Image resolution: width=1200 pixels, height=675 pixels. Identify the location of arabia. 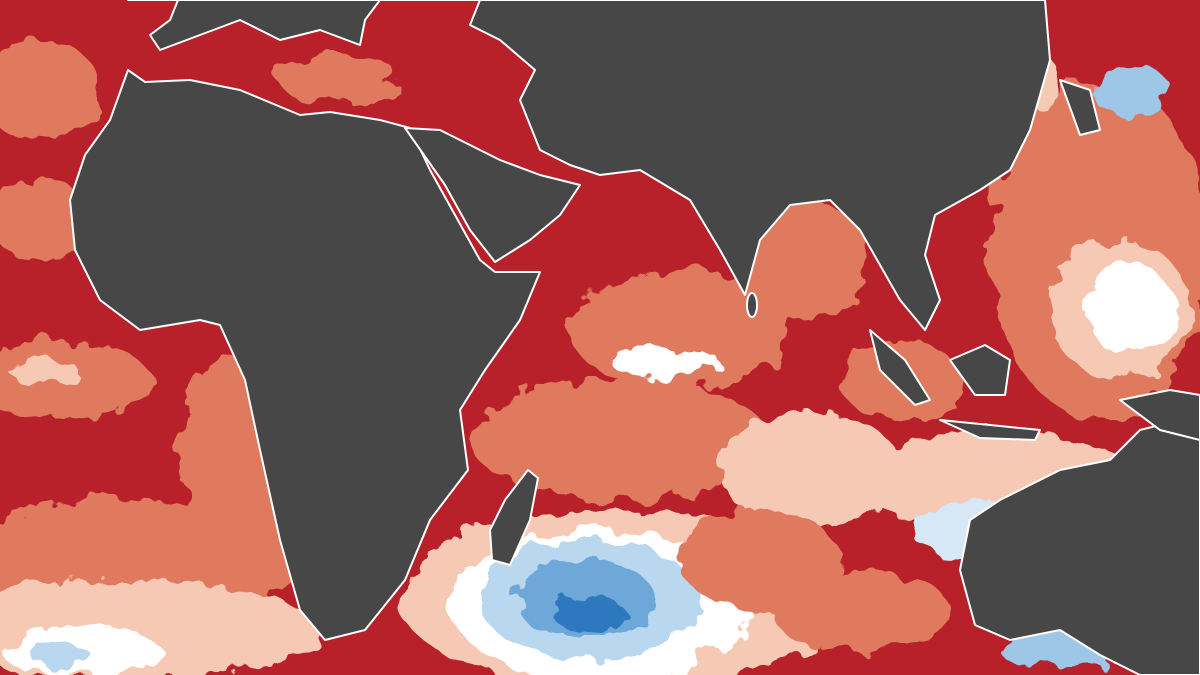
(492, 195).